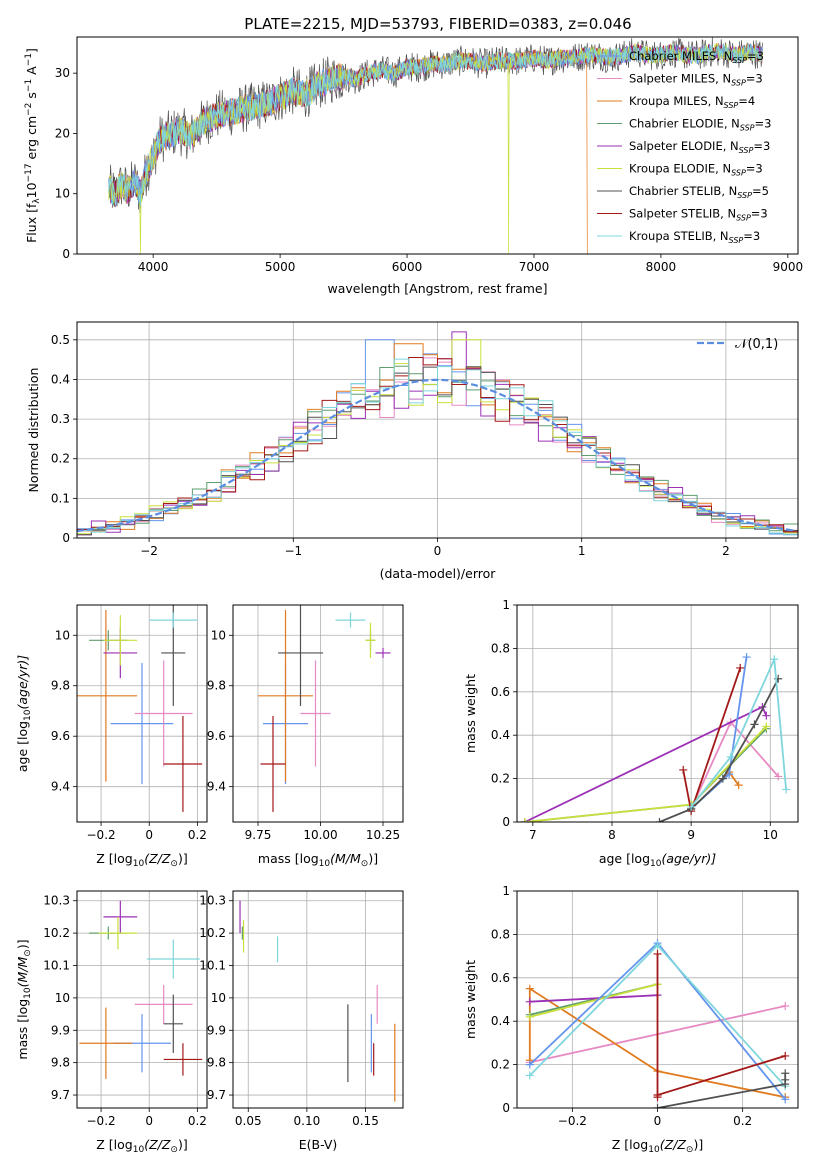 This screenshot has height=1170, width=819. Describe the element at coordinates (60, 340) in the screenshot. I see `y-tick-label: 0.5` at that location.